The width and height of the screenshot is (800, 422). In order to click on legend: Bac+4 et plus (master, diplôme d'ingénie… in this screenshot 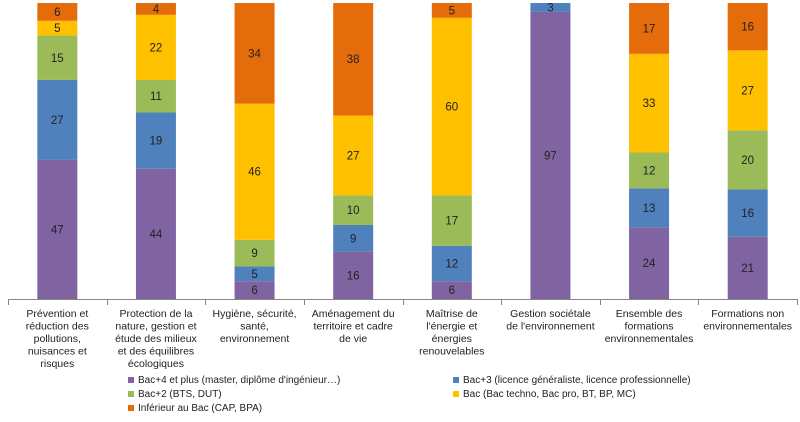, I will do `click(409, 394)`.